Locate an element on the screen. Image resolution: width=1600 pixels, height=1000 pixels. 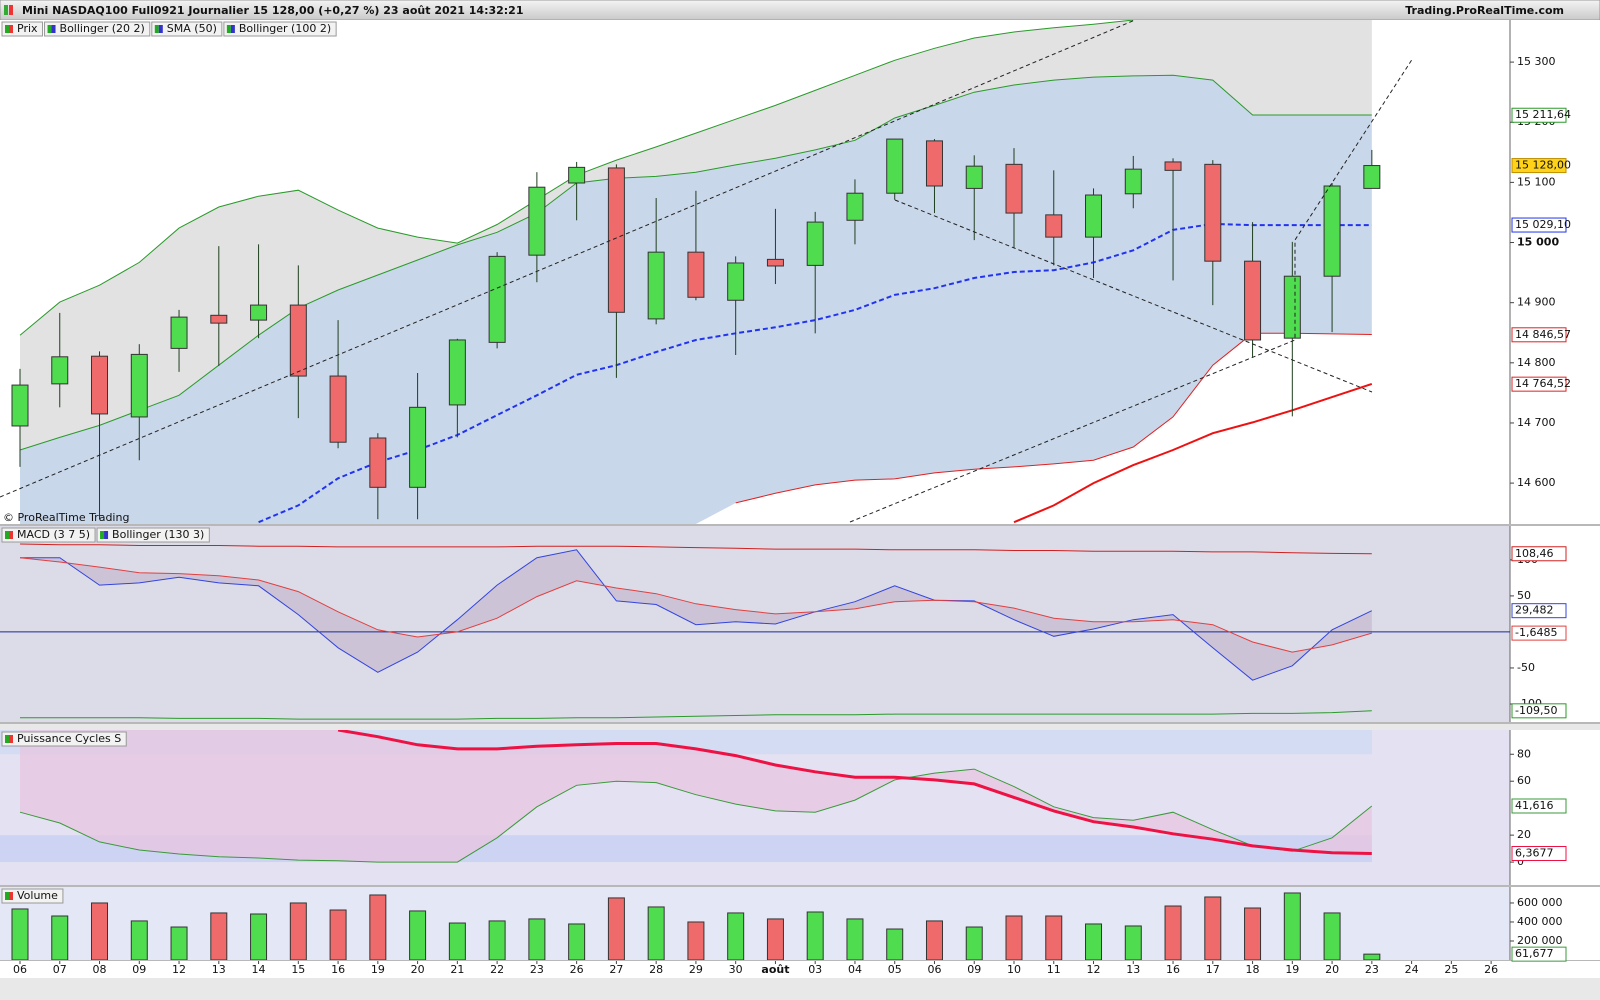
price-tag-label: 61,677 is located at coordinates (1534, 953).